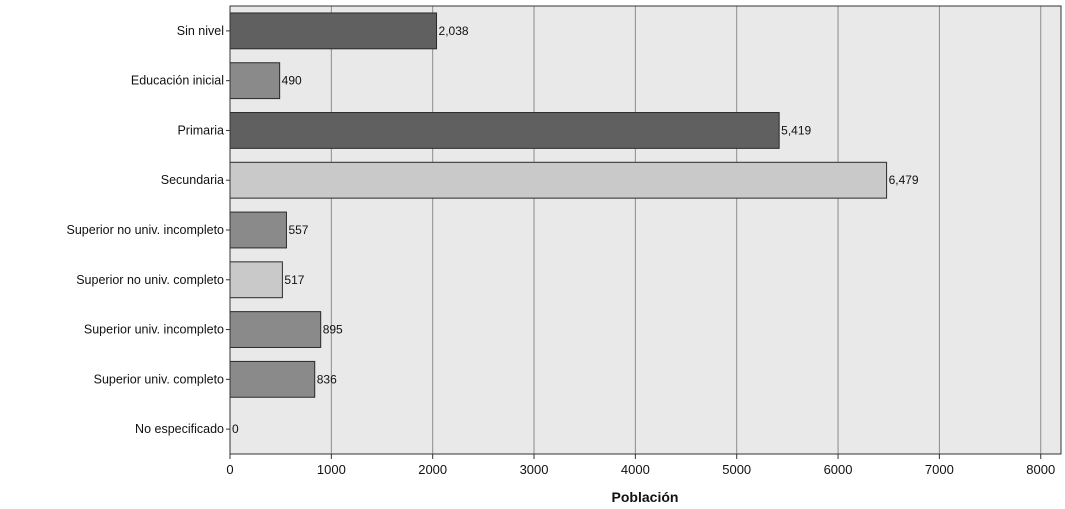 The image size is (1065, 509). What do you see at coordinates (177, 81) in the screenshot?
I see `category-label: Educación inicial` at bounding box center [177, 81].